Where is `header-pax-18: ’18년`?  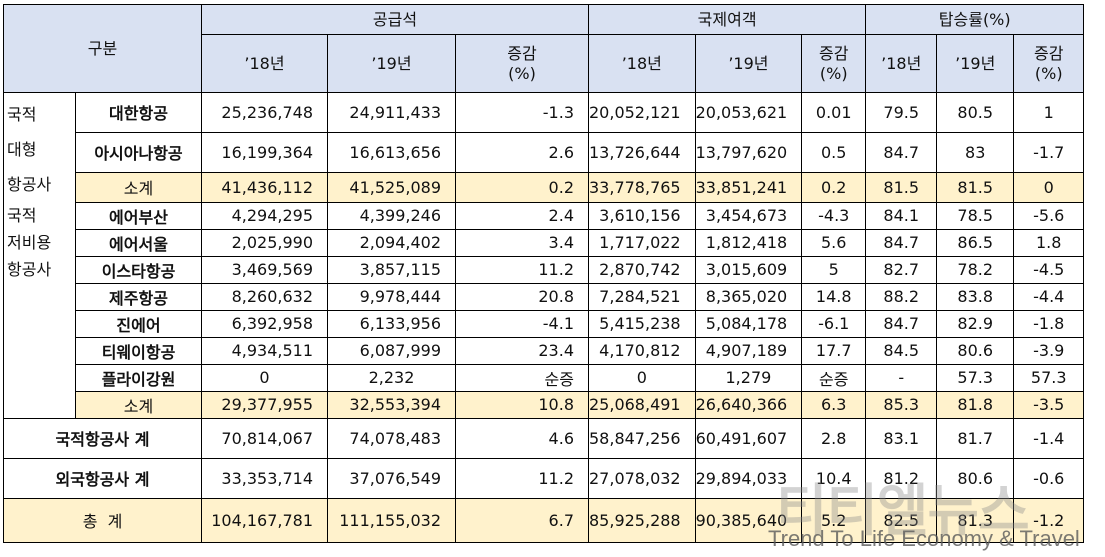
header-pax-18: ’18년 is located at coordinates (642, 63).